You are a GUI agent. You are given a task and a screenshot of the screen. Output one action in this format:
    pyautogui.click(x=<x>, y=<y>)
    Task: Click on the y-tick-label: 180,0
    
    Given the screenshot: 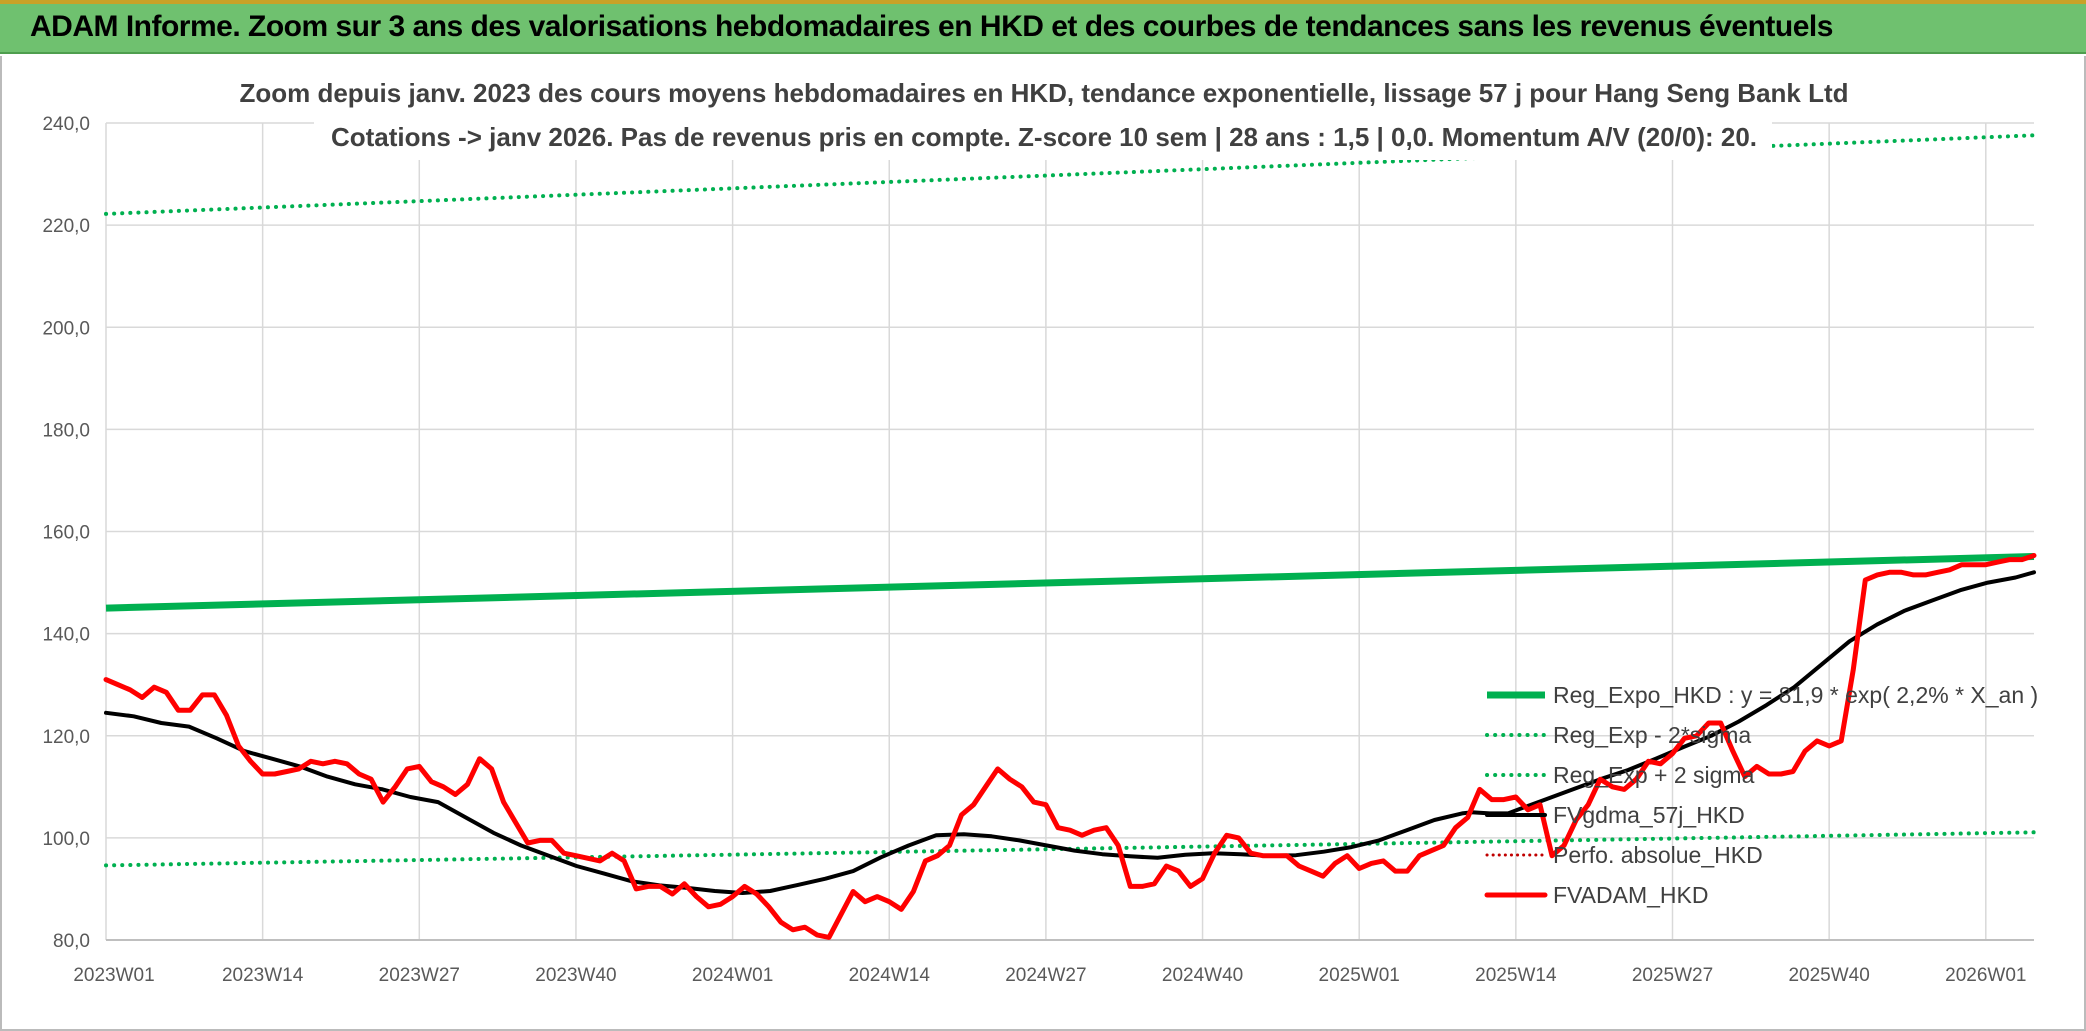 What is the action you would take?
    pyautogui.click(x=66, y=430)
    